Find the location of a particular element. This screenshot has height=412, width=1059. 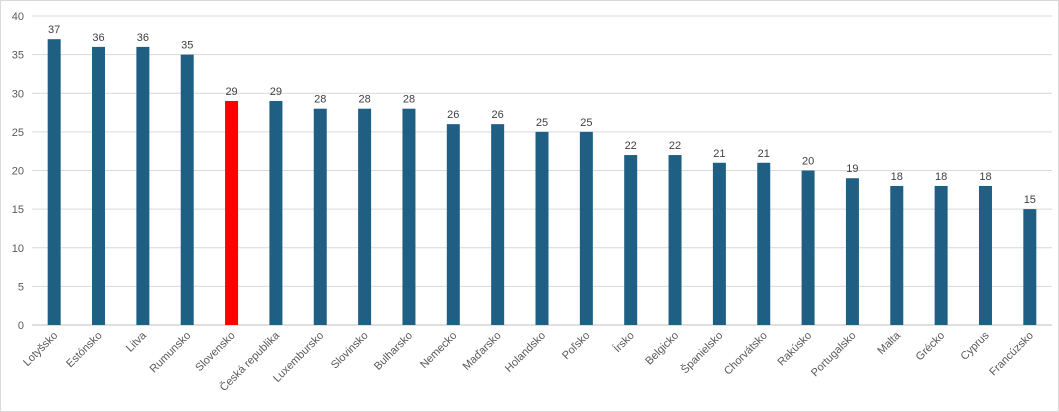

x-tick-label: Rumunsko is located at coordinates (171, 353).